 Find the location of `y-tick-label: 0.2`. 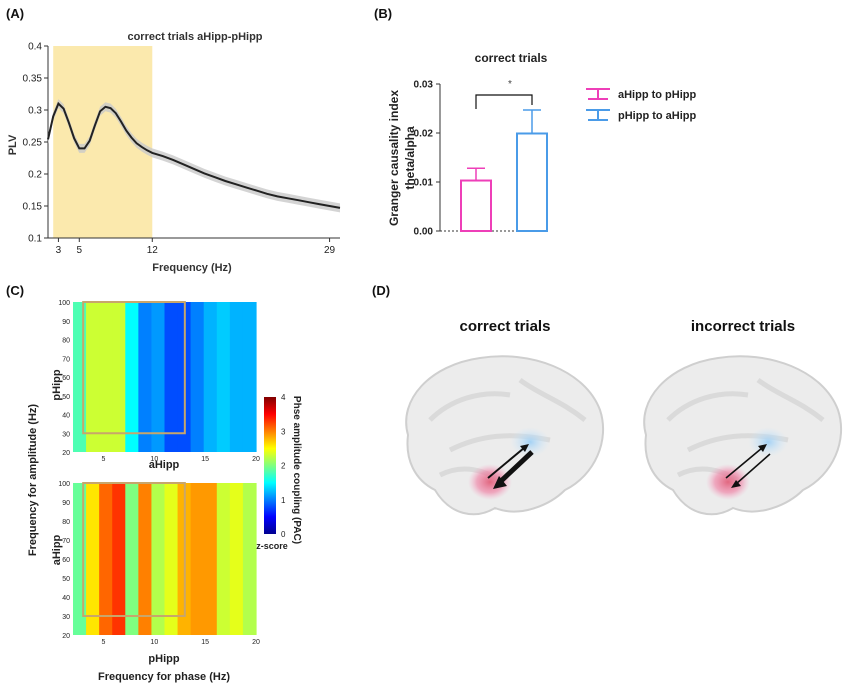

y-tick-label: 0.2 is located at coordinates (35, 175).